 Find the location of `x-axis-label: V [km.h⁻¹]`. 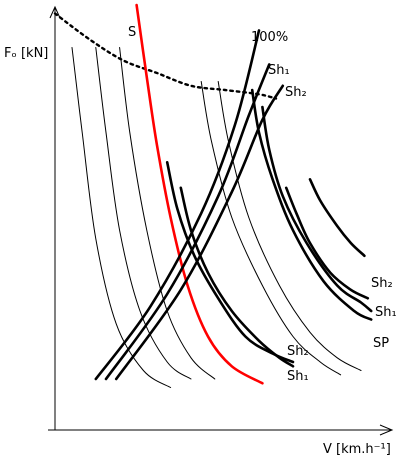

x-axis-label: V [km.h⁻¹] is located at coordinates (357, 449).